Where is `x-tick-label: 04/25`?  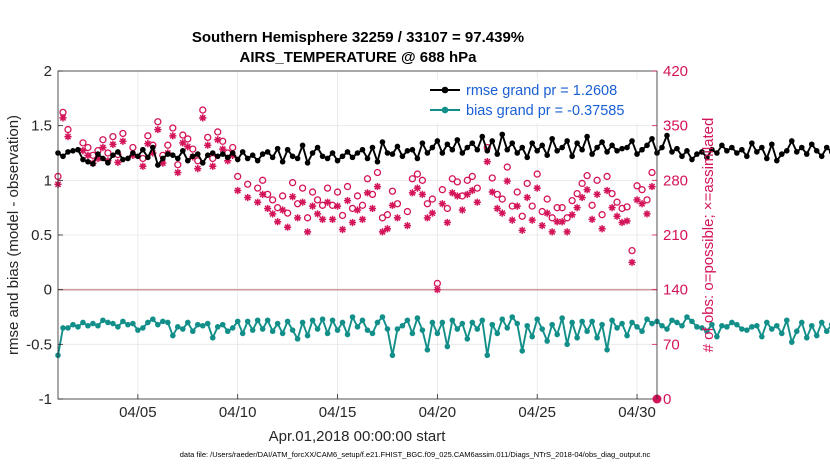
x-tick-label: 04/25 is located at coordinates (537, 412).